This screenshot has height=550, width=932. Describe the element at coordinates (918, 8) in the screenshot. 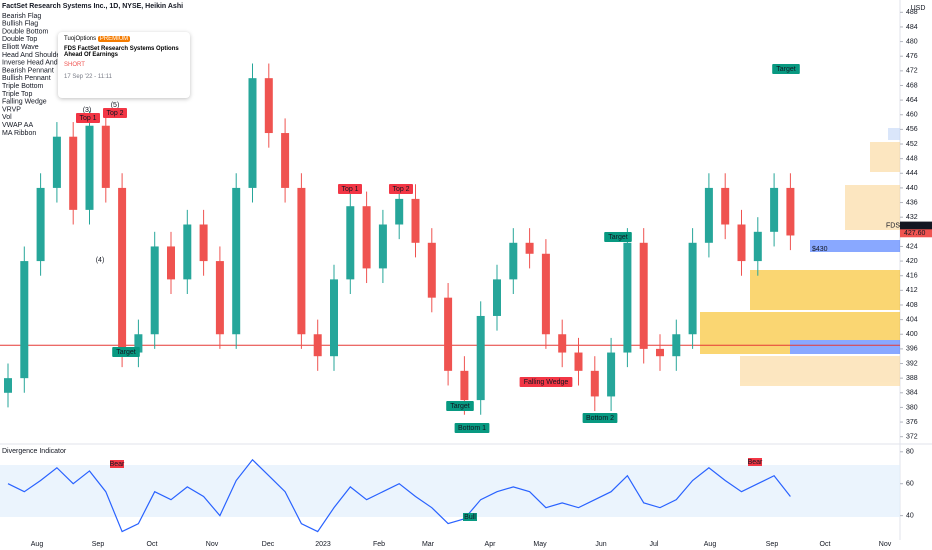

I see `currency: USD` at that location.